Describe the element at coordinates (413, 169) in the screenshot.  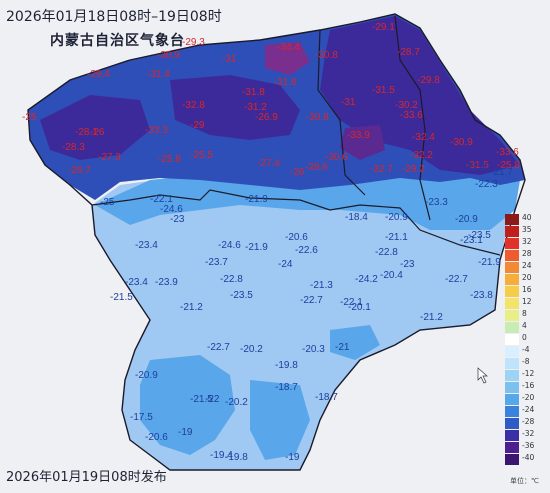
I see `station-value: -29.2` at that location.